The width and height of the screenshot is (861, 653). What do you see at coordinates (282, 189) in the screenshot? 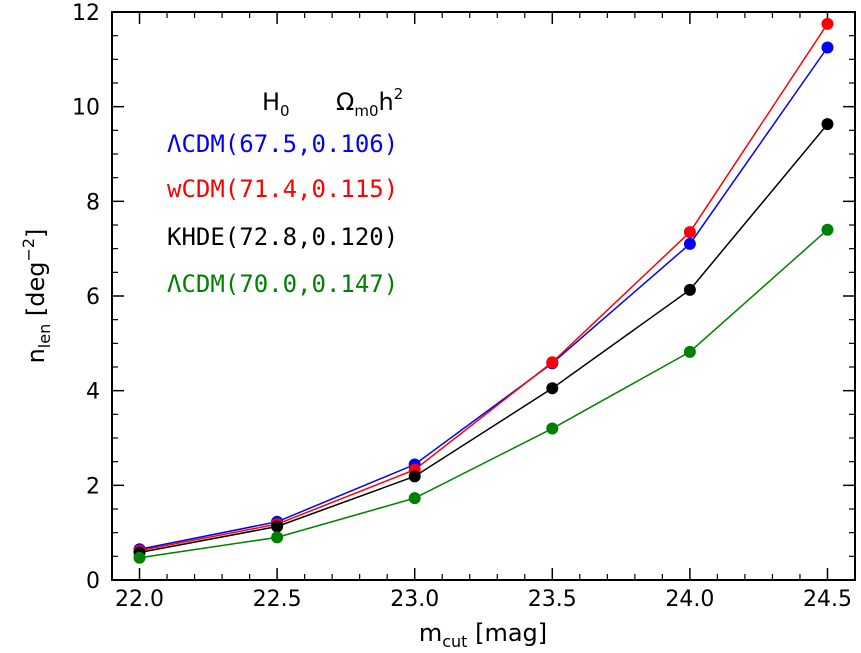
I see `legend-entry-wcdm: wCDM(71.4,0.115)` at bounding box center [282, 189].